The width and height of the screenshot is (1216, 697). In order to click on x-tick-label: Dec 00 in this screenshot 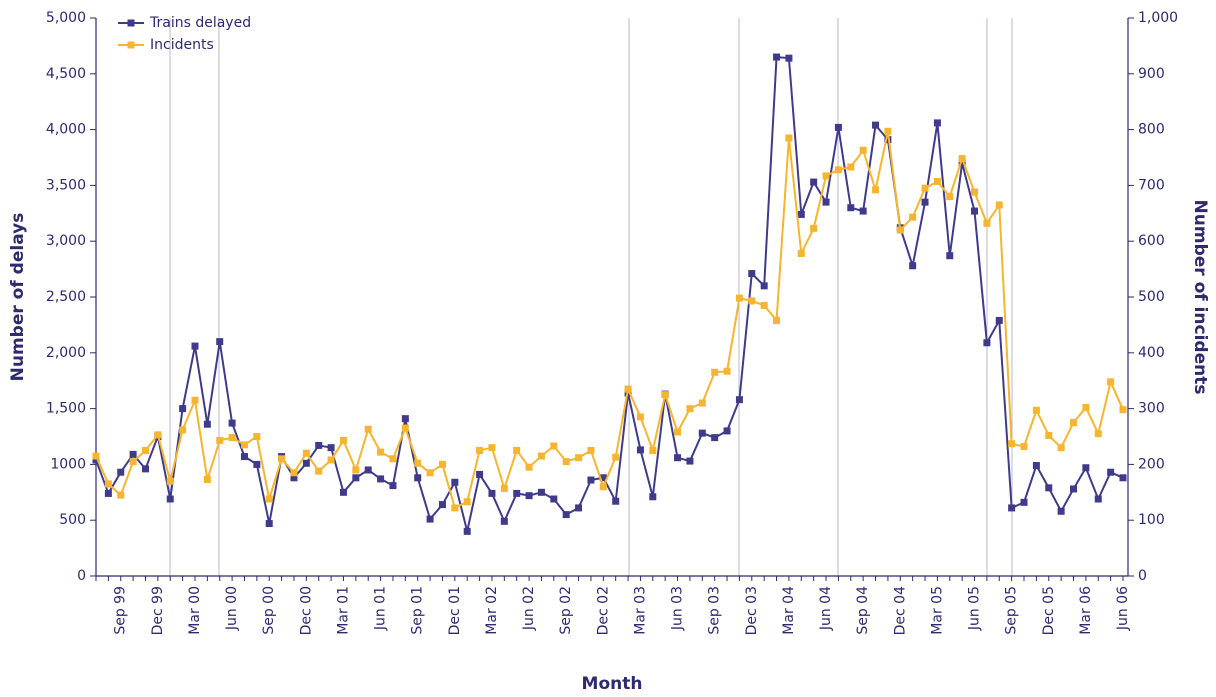, I will do `click(306, 610)`.